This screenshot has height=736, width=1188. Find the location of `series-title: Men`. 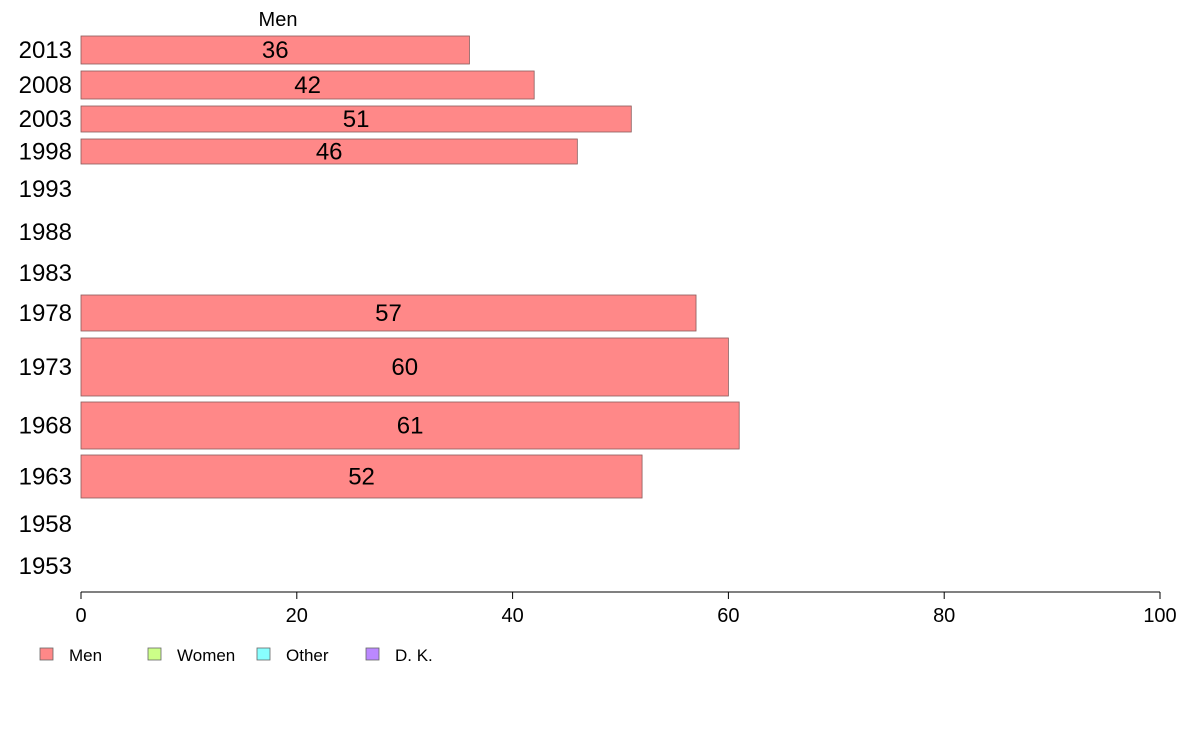

series-title: Men is located at coordinates (278, 20).